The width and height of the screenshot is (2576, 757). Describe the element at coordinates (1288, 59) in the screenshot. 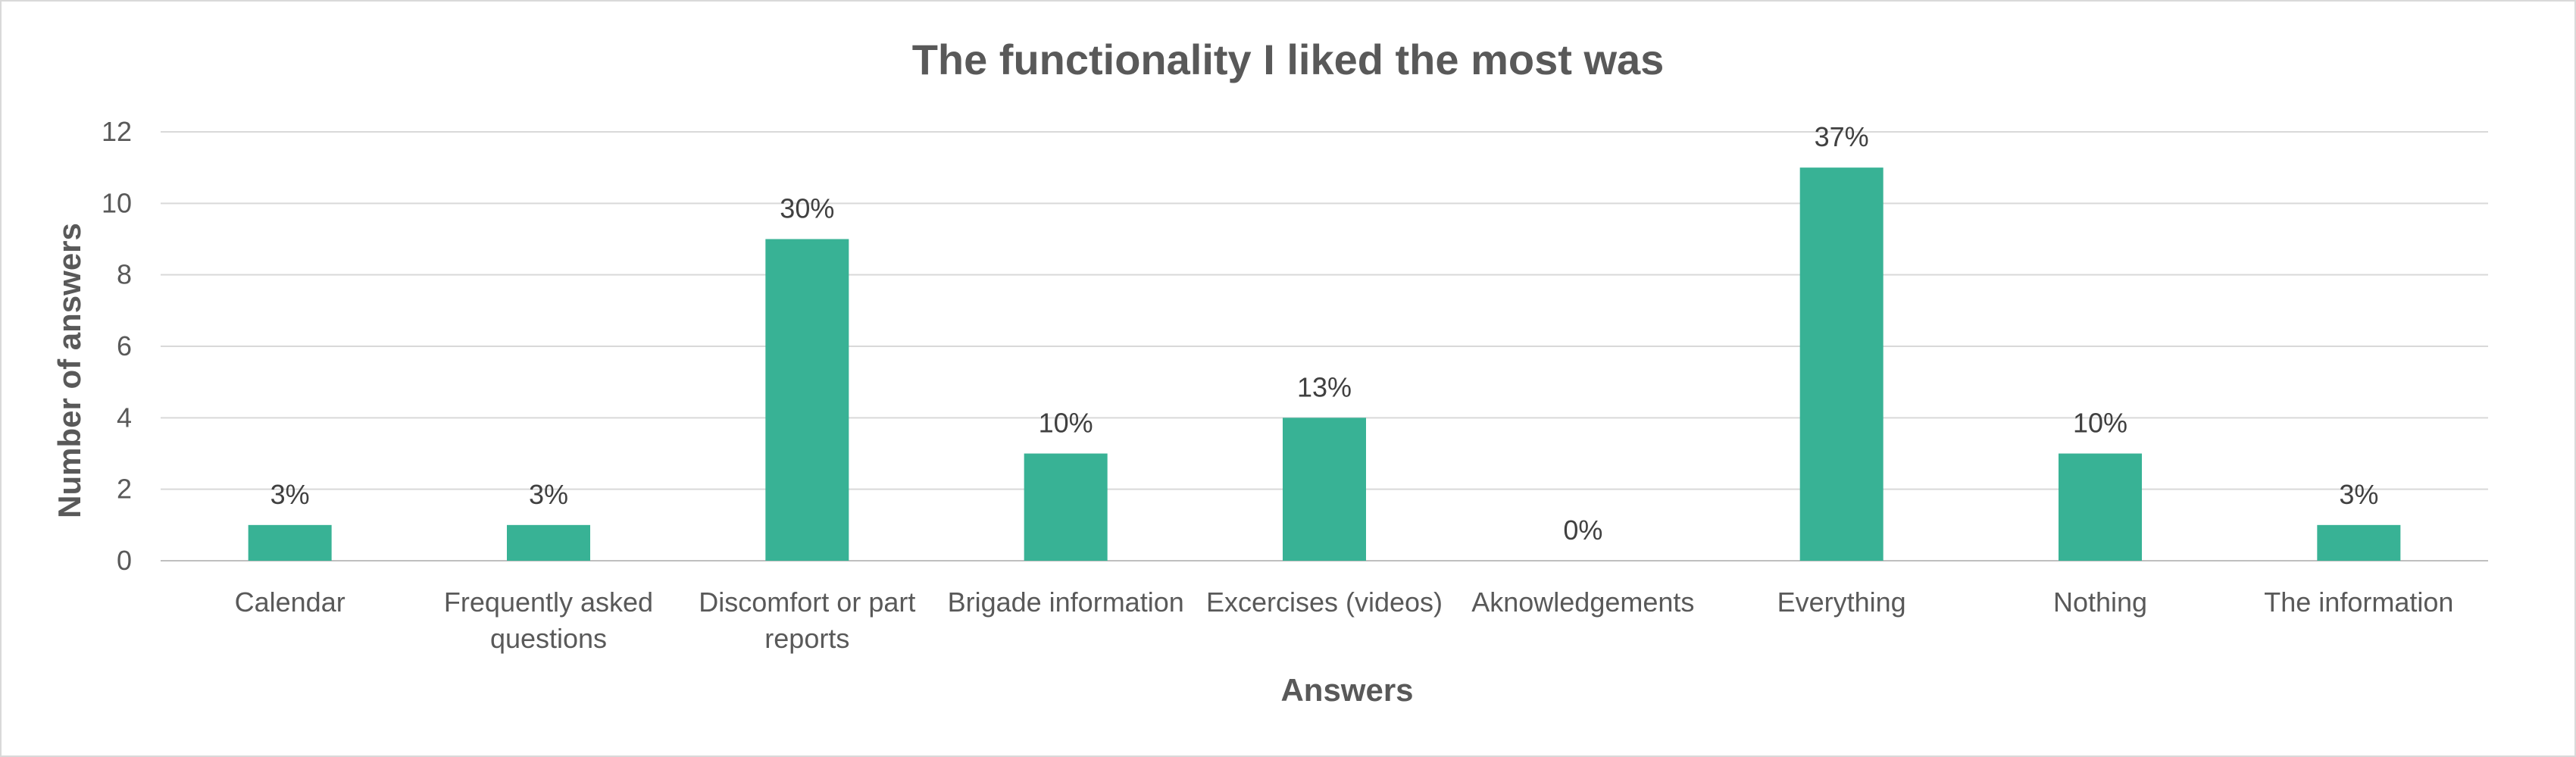

I see `chart-title: The functionality I liked the most was` at that location.